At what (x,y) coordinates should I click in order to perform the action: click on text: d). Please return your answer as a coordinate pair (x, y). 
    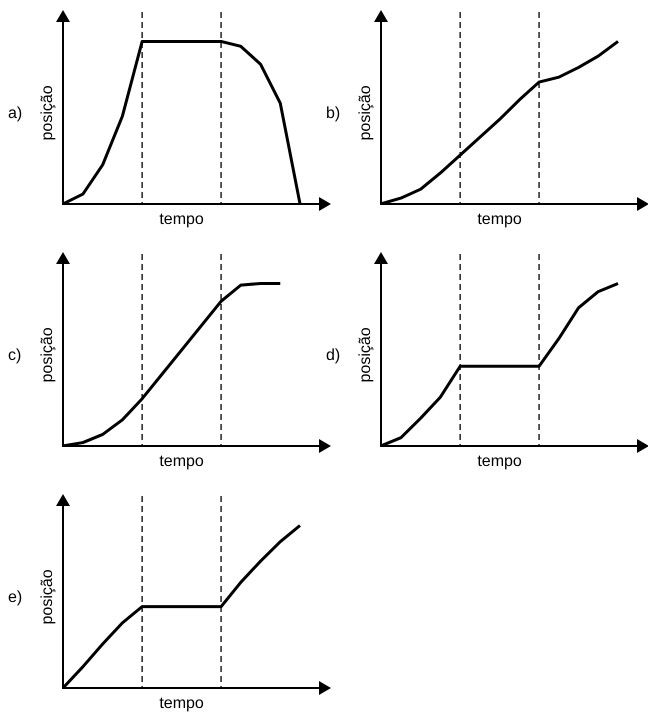
    Looking at the image, I should click on (333, 355).